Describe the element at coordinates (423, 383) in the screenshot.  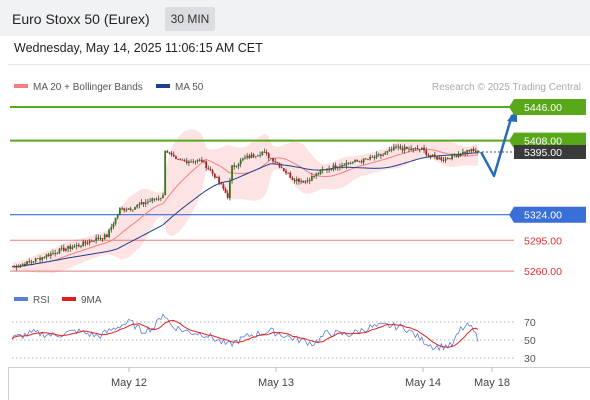
I see `time-tick-label: May 14` at that location.